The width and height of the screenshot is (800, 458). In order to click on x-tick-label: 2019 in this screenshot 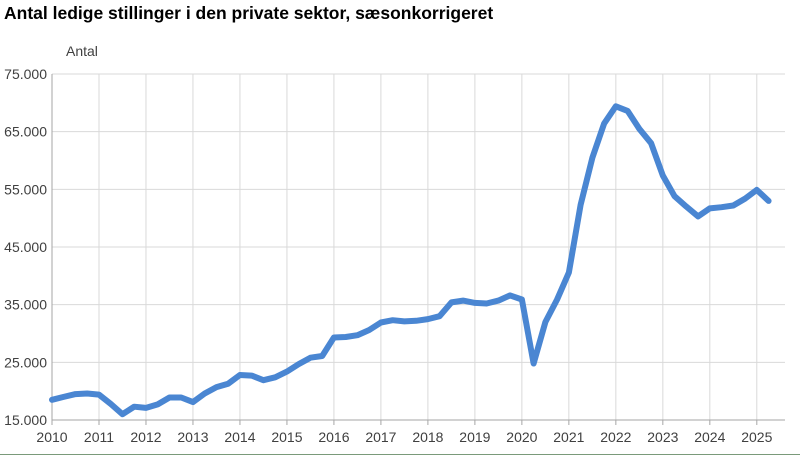, I will do `click(474, 437)`.